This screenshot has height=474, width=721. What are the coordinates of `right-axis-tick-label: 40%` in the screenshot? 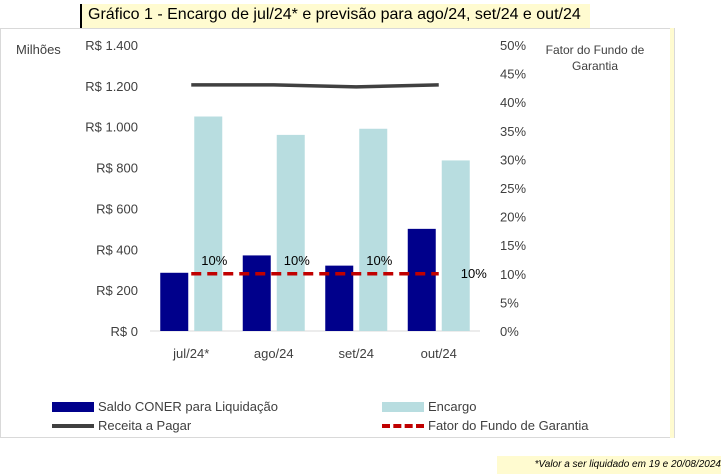 It's located at (513, 102).